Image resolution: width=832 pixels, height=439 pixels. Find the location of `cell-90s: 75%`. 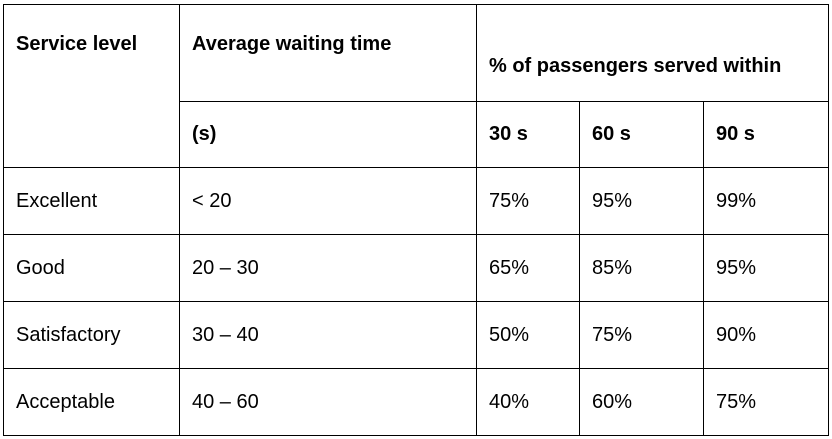

cell-90s: 75% is located at coordinates (766, 402).